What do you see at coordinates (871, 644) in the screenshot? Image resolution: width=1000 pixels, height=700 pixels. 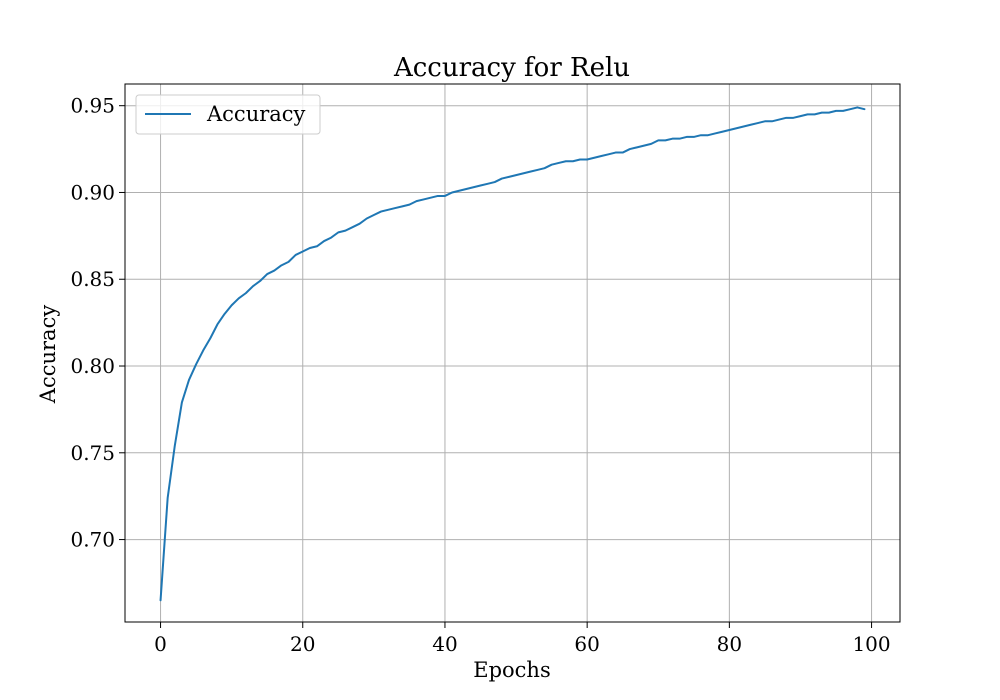 I see `x-tick-label: 100` at bounding box center [871, 644].